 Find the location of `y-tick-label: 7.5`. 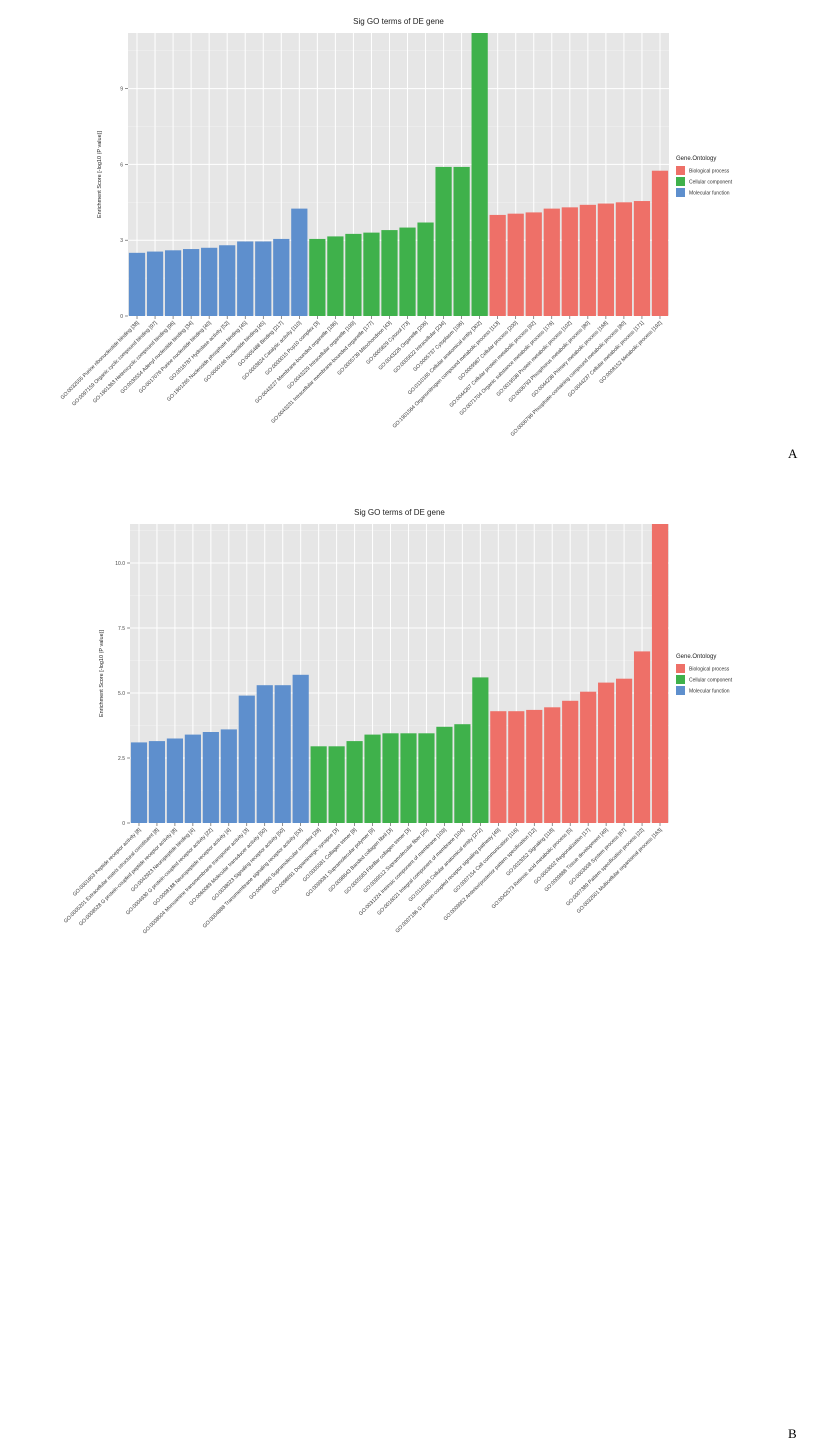

y-tick-label: 7.5 is located at coordinates (121, 629).